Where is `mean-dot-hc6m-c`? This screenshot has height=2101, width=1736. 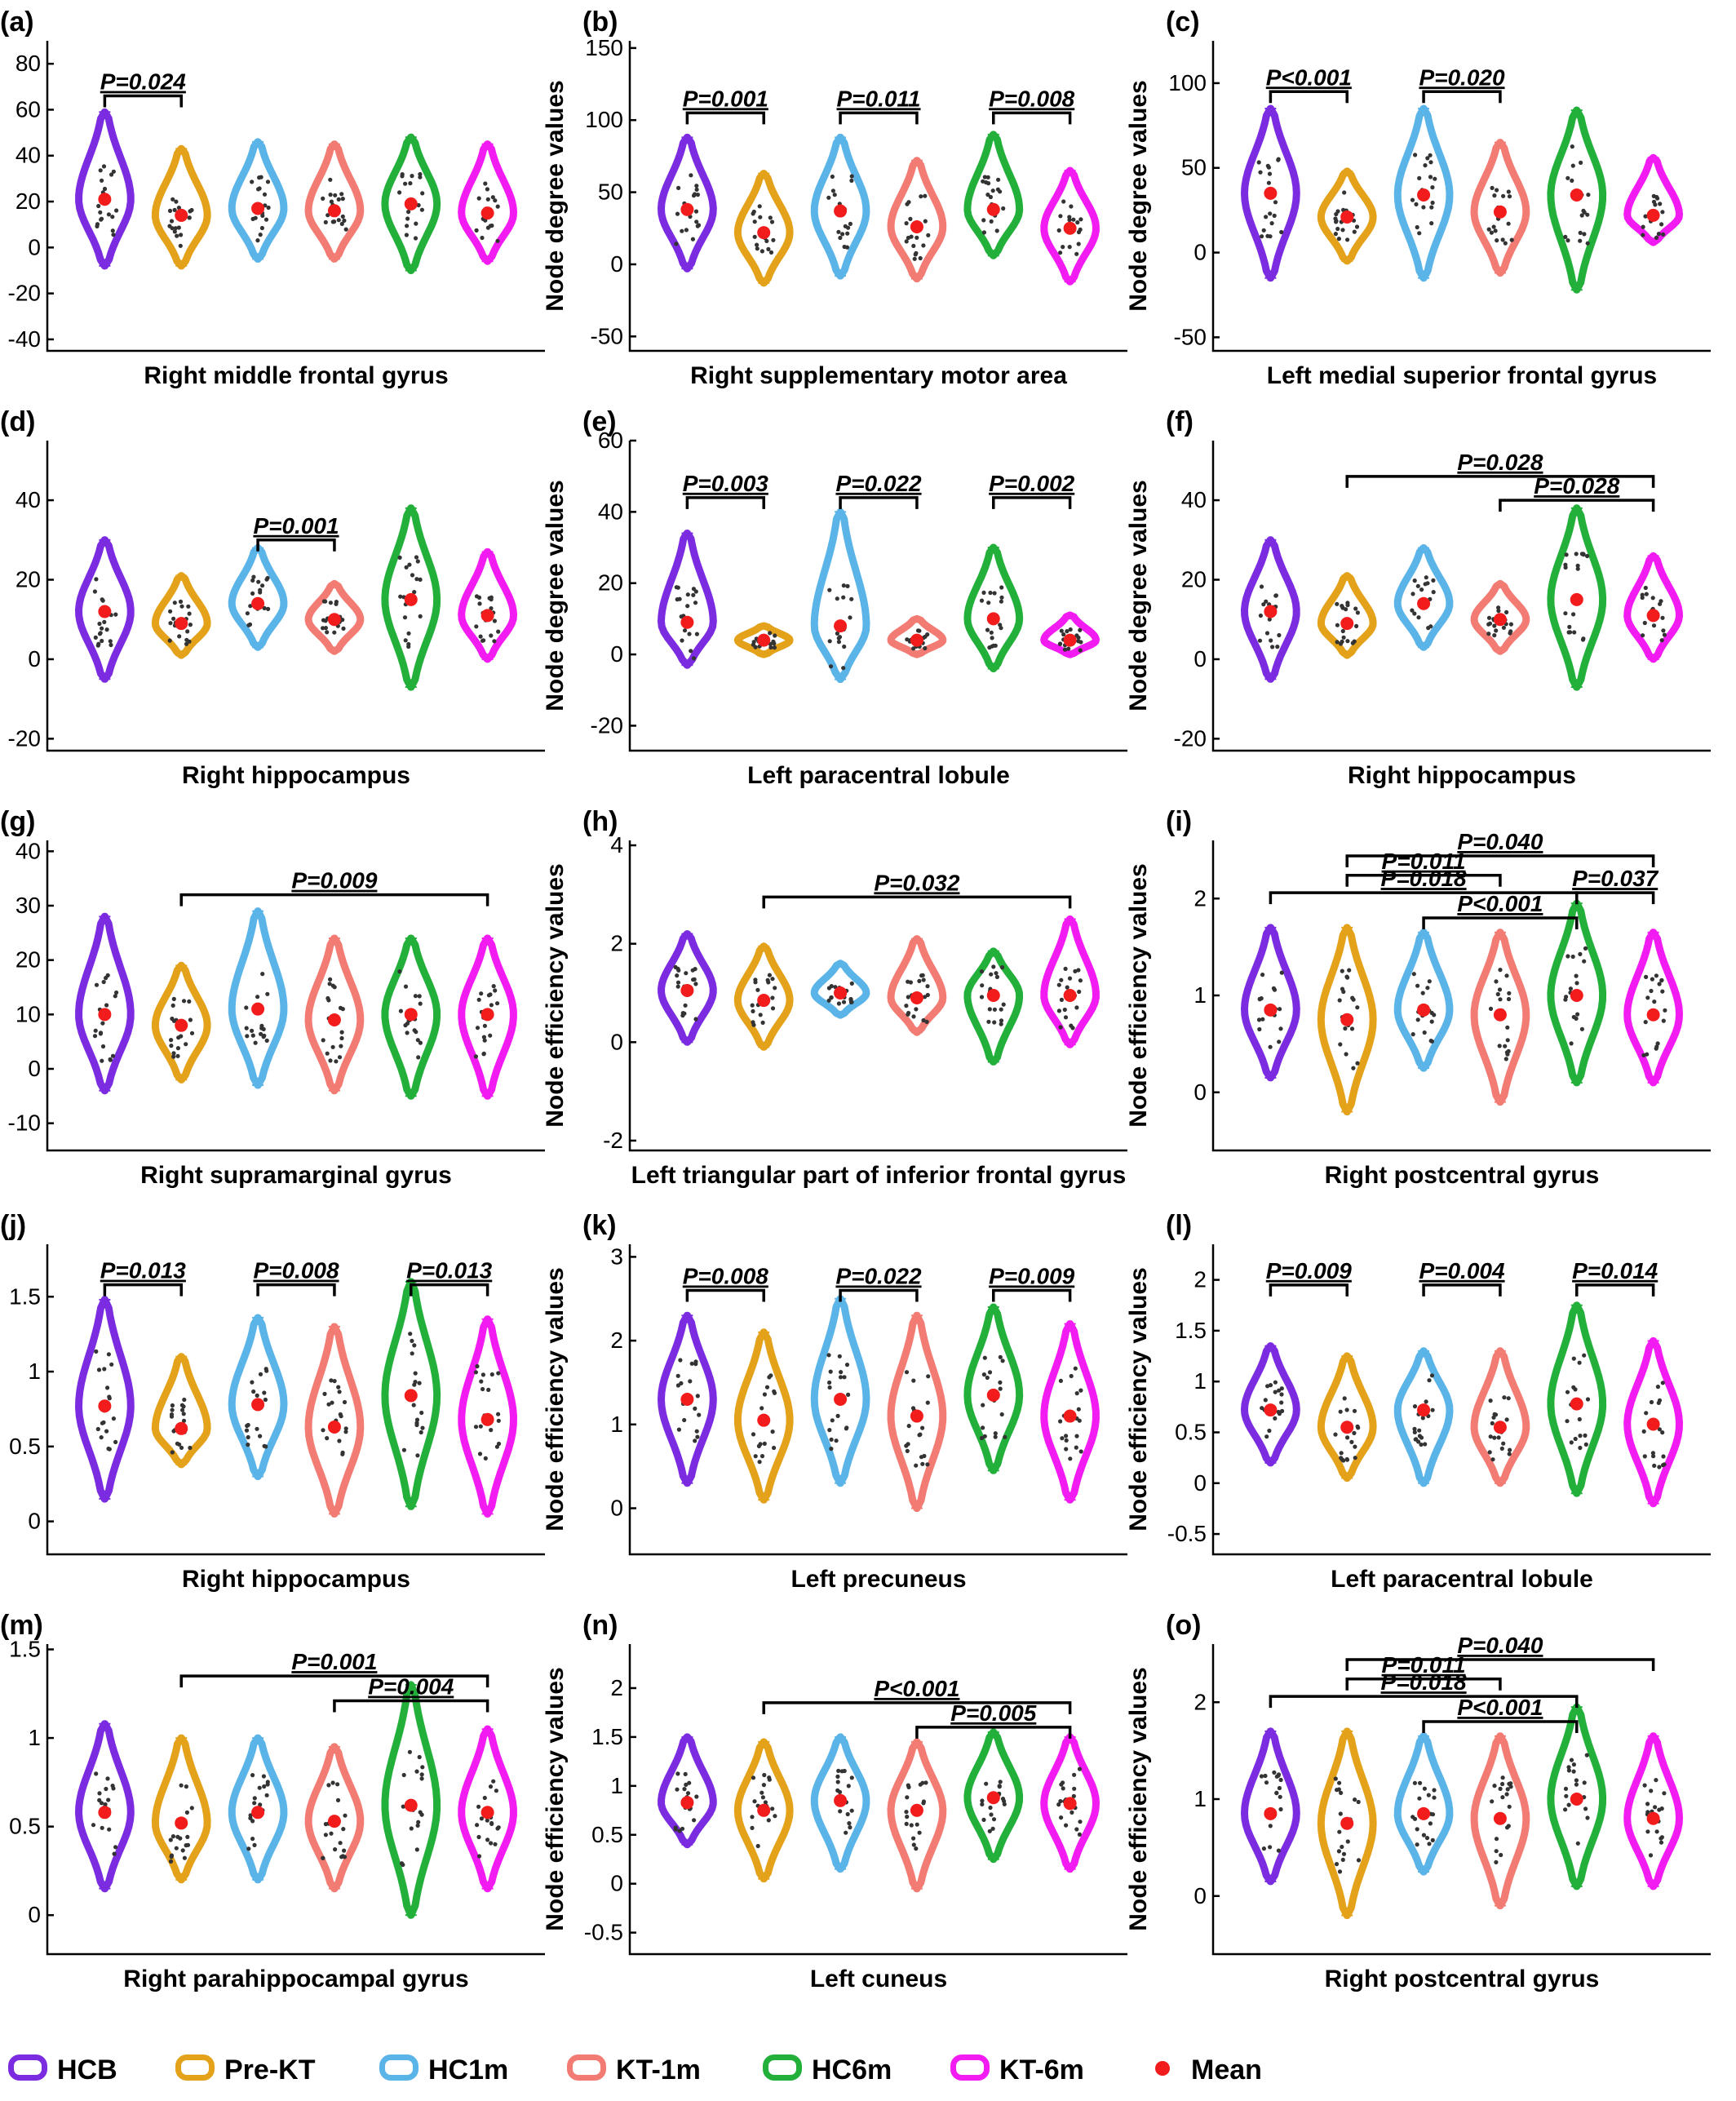 mean-dot-hc6m-c is located at coordinates (1576, 195).